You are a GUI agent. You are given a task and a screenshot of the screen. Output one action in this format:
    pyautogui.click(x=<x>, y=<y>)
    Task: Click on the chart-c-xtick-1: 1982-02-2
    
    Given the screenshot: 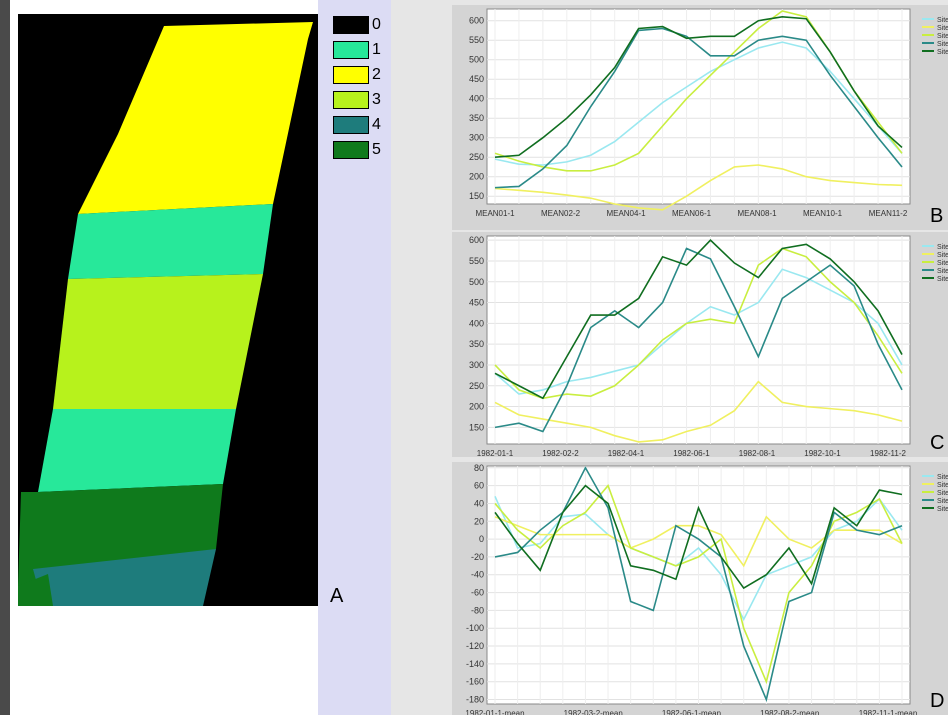 What is the action you would take?
    pyautogui.click(x=560, y=453)
    